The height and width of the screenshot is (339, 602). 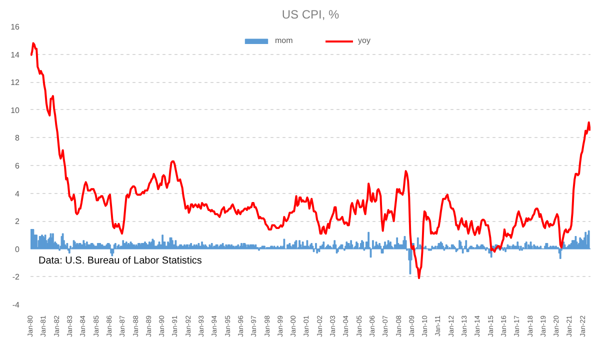 I want to click on y-tick-label: 4, so click(x=17, y=193).